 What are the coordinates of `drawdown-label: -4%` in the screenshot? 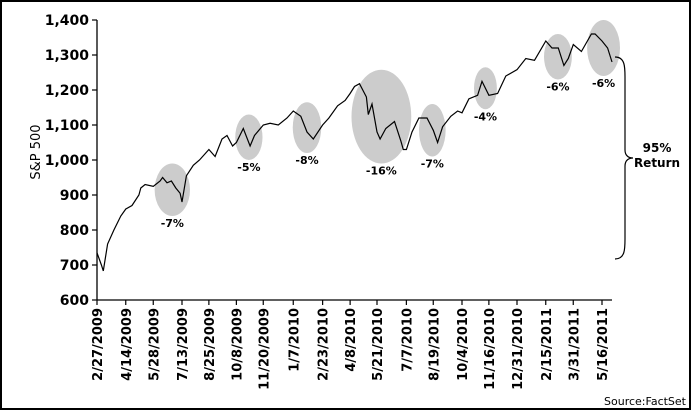 It's located at (485, 116).